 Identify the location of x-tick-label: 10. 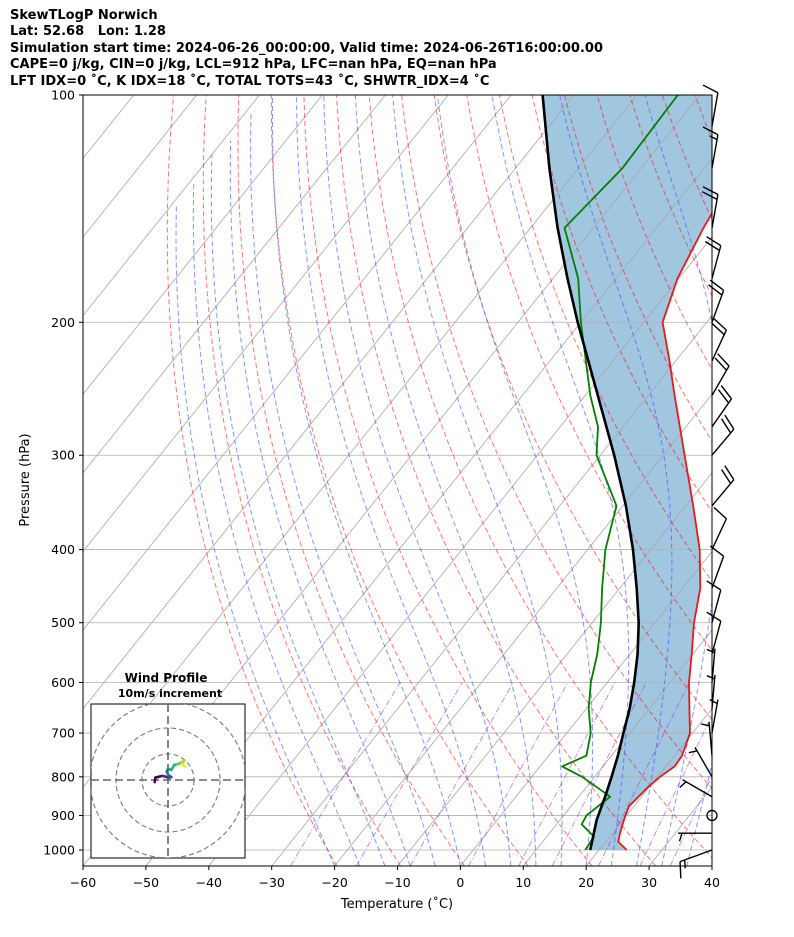
(523, 882).